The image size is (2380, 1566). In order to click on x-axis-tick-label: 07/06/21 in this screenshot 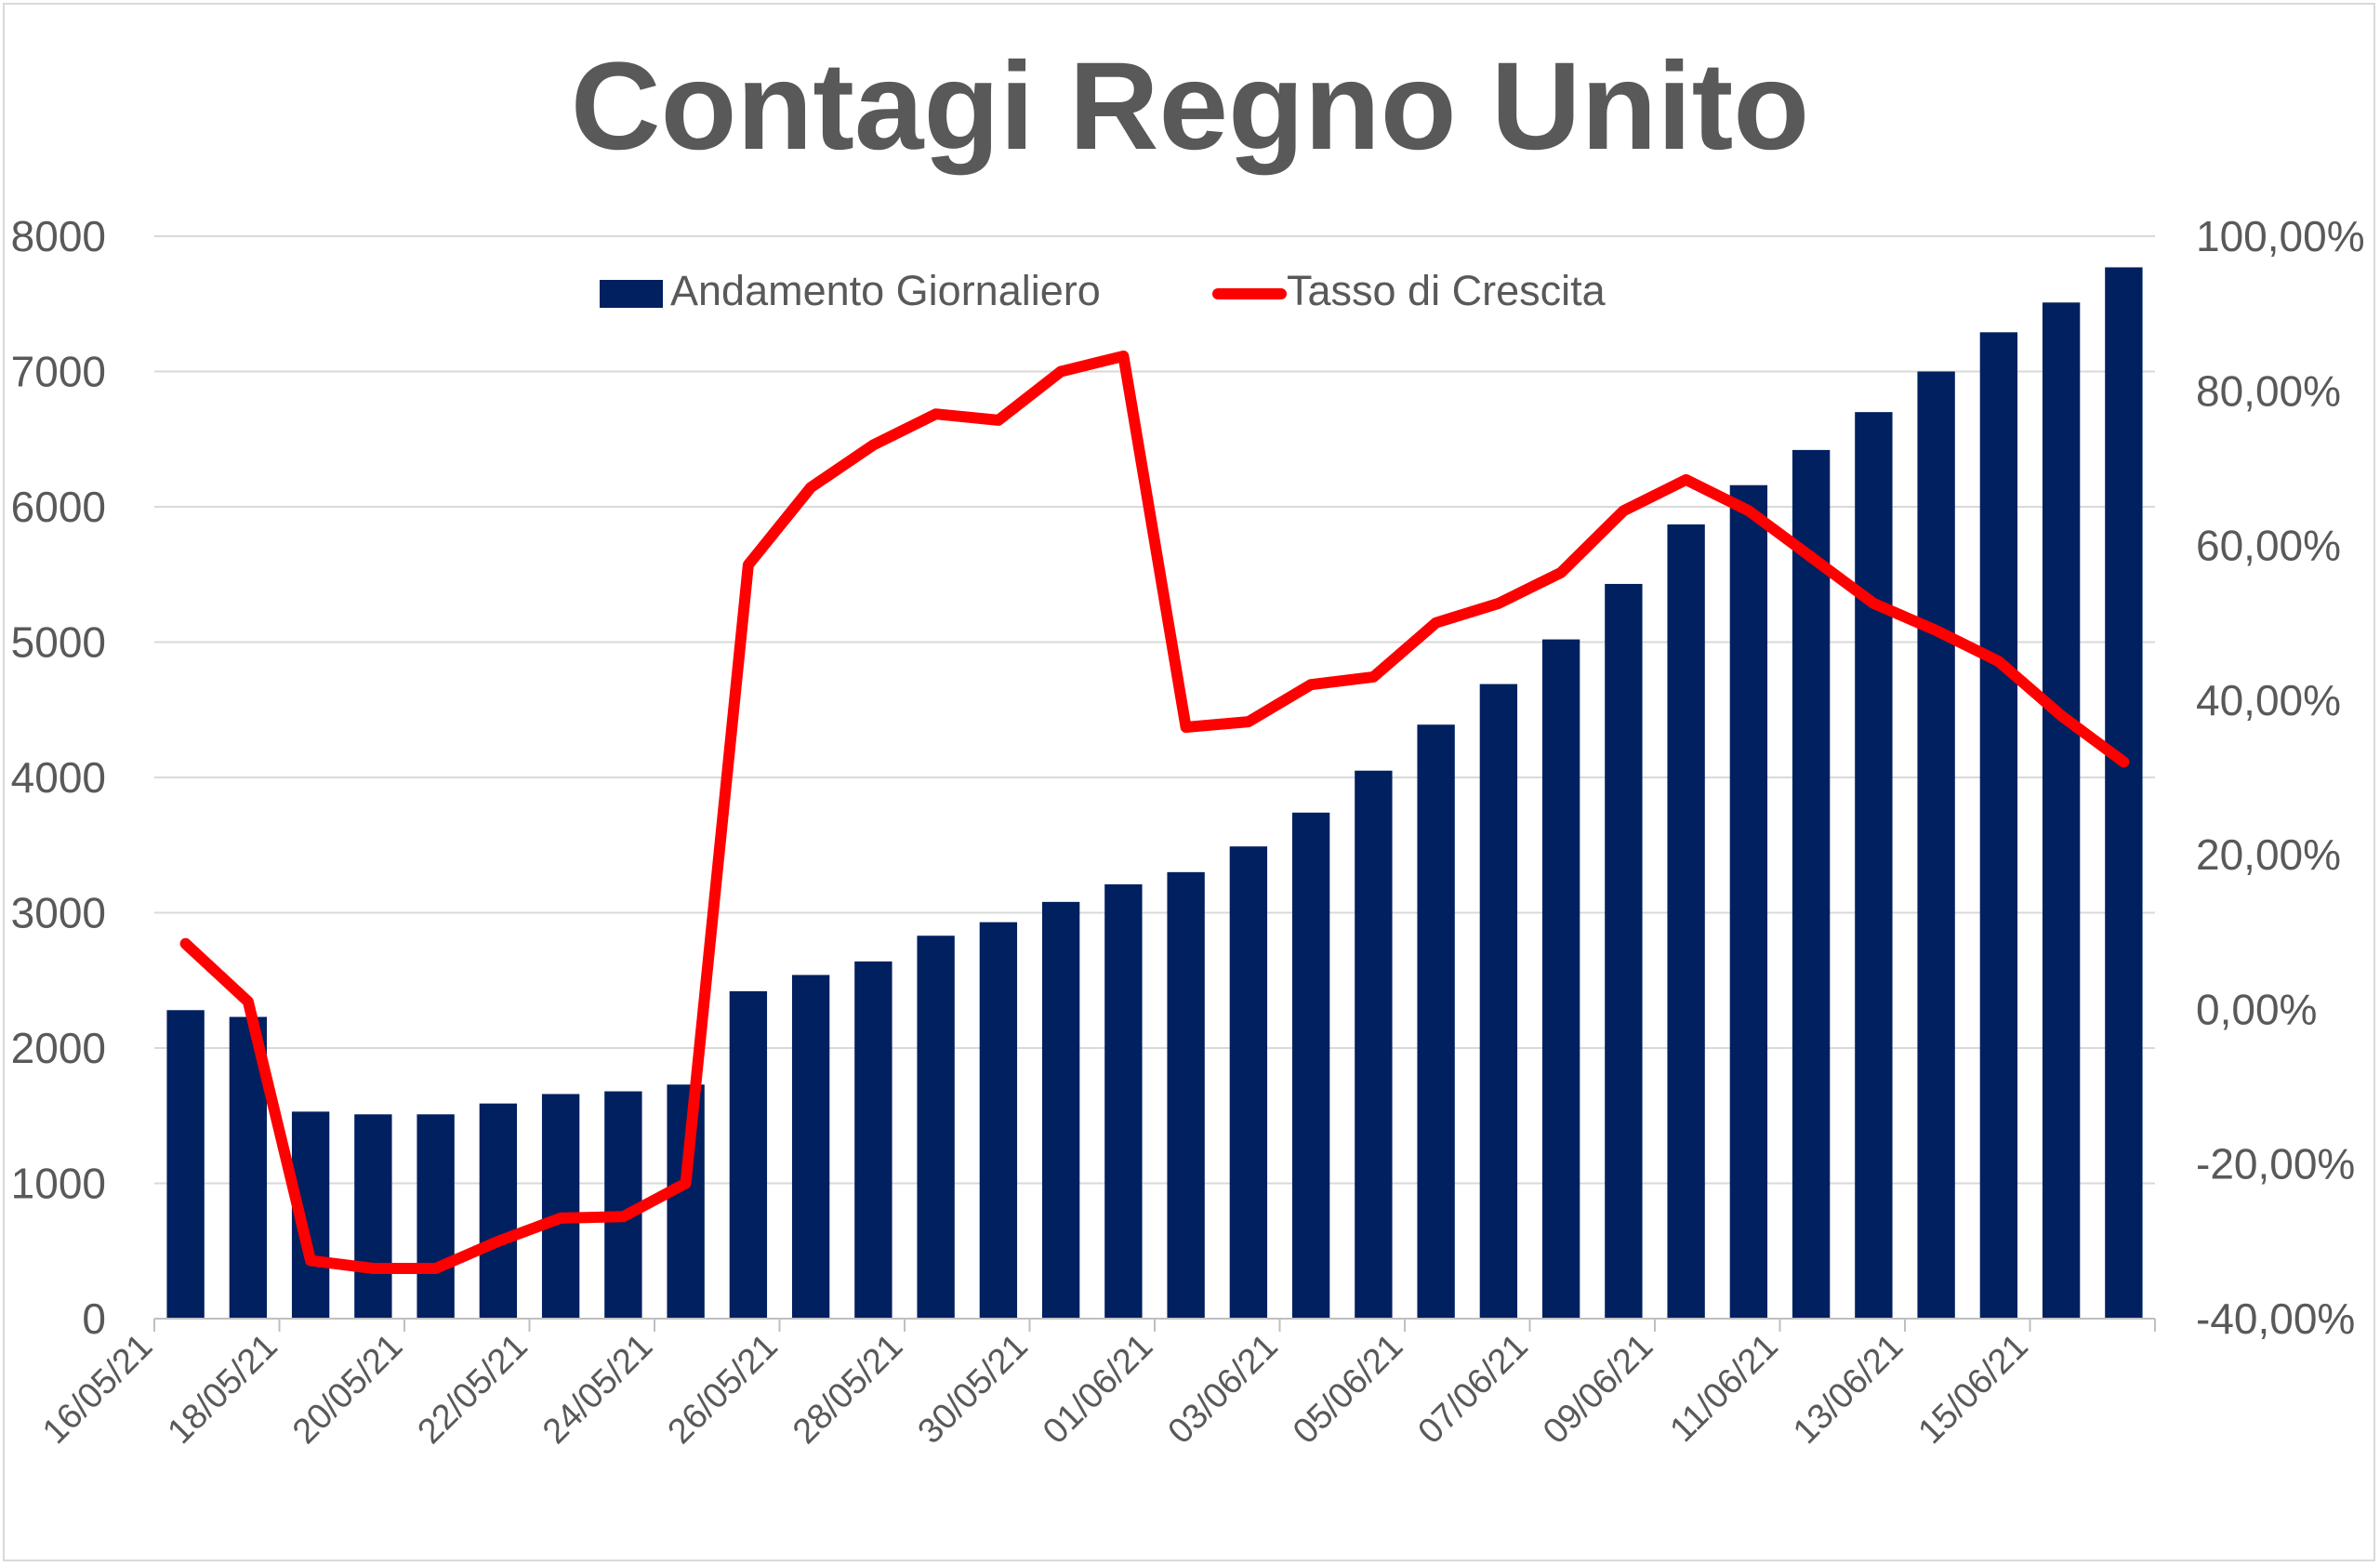, I will do `click(1473, 1390)`.